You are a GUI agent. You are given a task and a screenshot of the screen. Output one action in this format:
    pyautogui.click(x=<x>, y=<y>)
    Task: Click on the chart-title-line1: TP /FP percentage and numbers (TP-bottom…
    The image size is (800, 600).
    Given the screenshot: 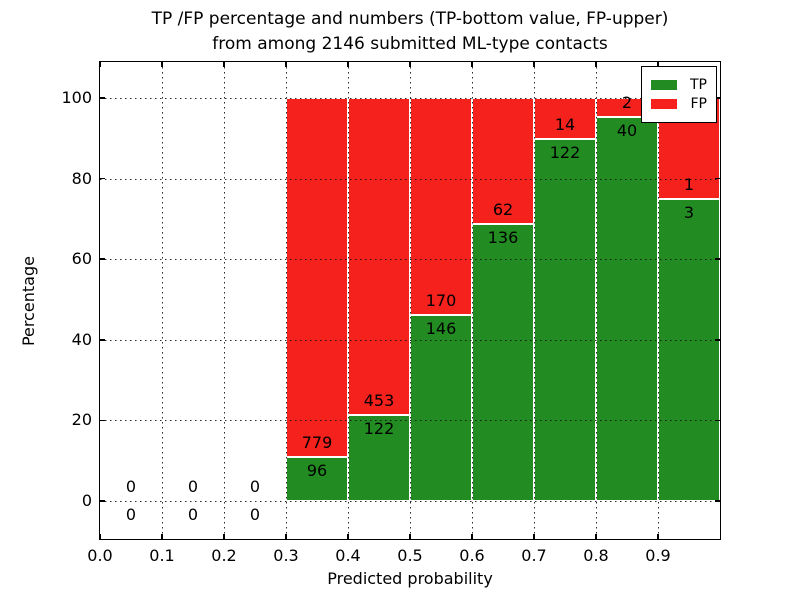 What is the action you would take?
    pyautogui.click(x=410, y=19)
    